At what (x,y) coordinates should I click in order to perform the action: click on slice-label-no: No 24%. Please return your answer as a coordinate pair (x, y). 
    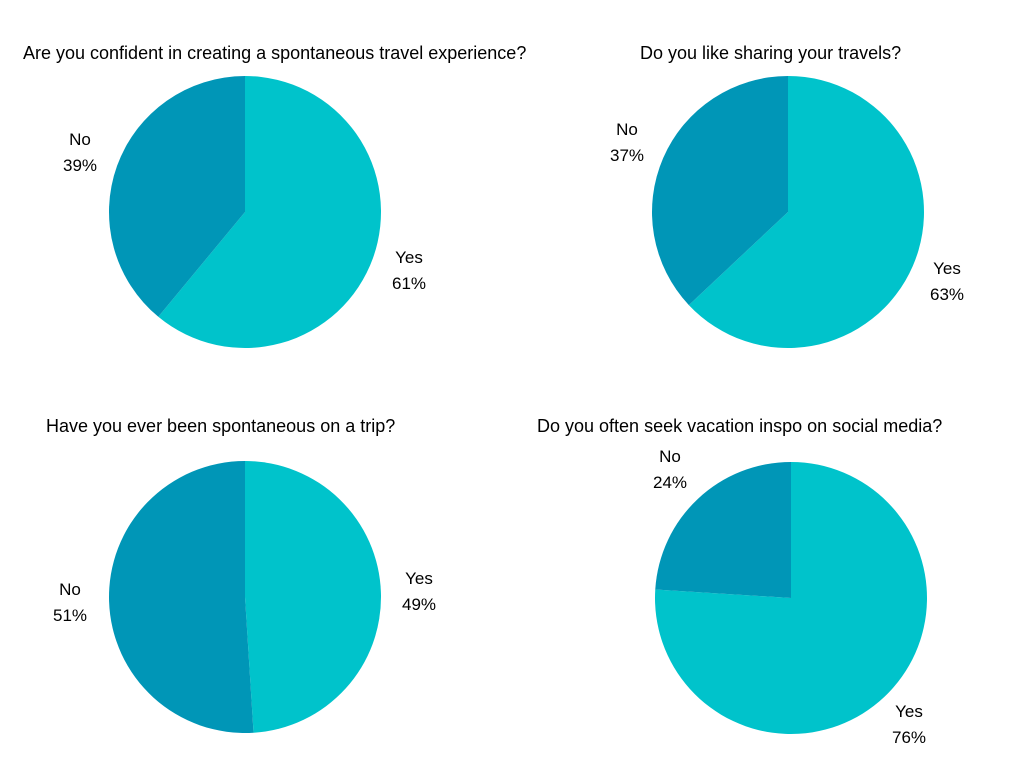
    Looking at the image, I should click on (670, 470).